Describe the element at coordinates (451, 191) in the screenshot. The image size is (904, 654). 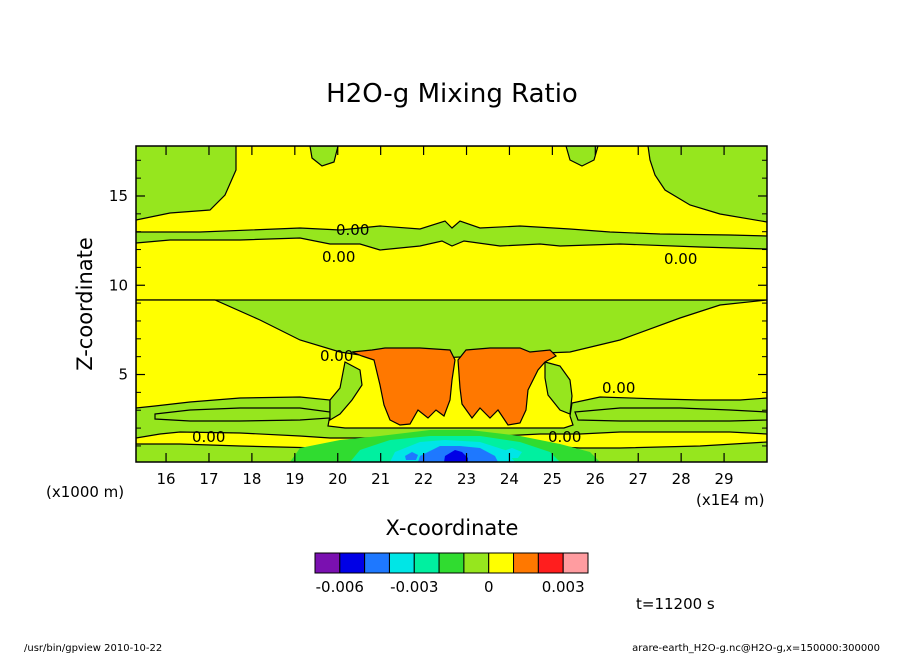
I see `moist-region-top` at that location.